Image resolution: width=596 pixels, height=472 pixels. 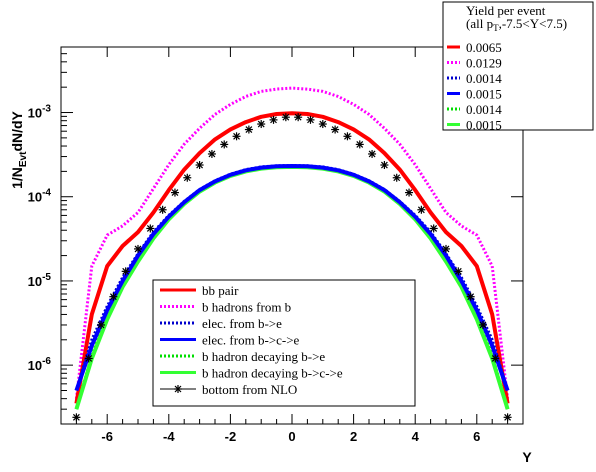 I want to click on y-tick-label: 10⁻³, so click(x=40, y=112).